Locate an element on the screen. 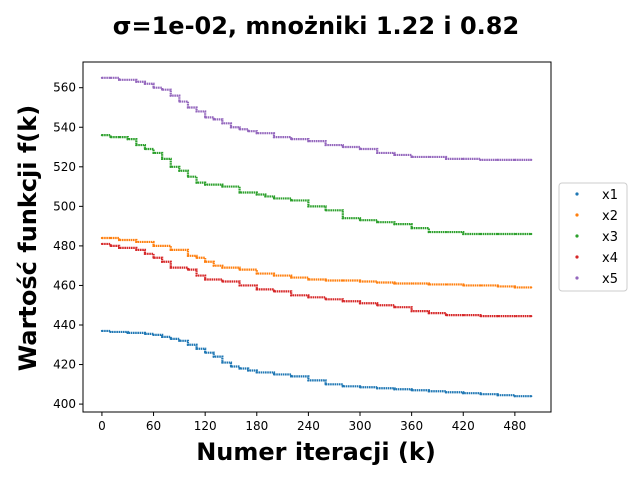 This screenshot has width=640, height=480. x-tick-label: 300 is located at coordinates (360, 426).